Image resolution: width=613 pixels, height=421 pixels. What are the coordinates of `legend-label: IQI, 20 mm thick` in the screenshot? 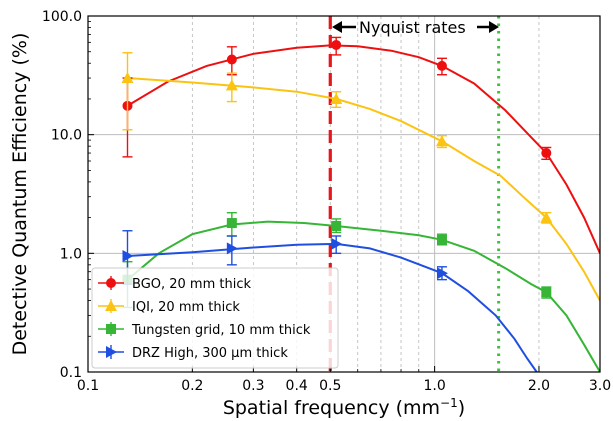 It's located at (186, 307).